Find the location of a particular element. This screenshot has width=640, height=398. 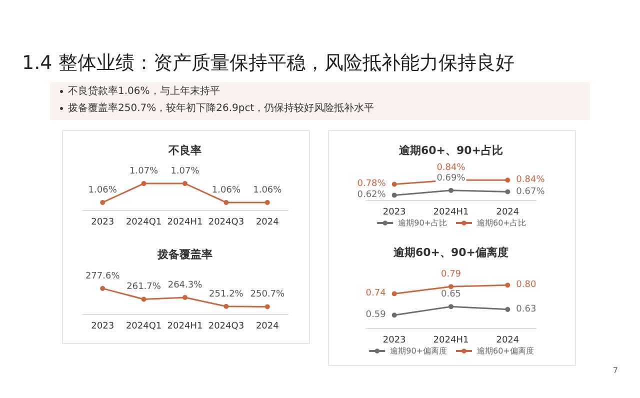

data-label: 261.7% is located at coordinates (144, 287).